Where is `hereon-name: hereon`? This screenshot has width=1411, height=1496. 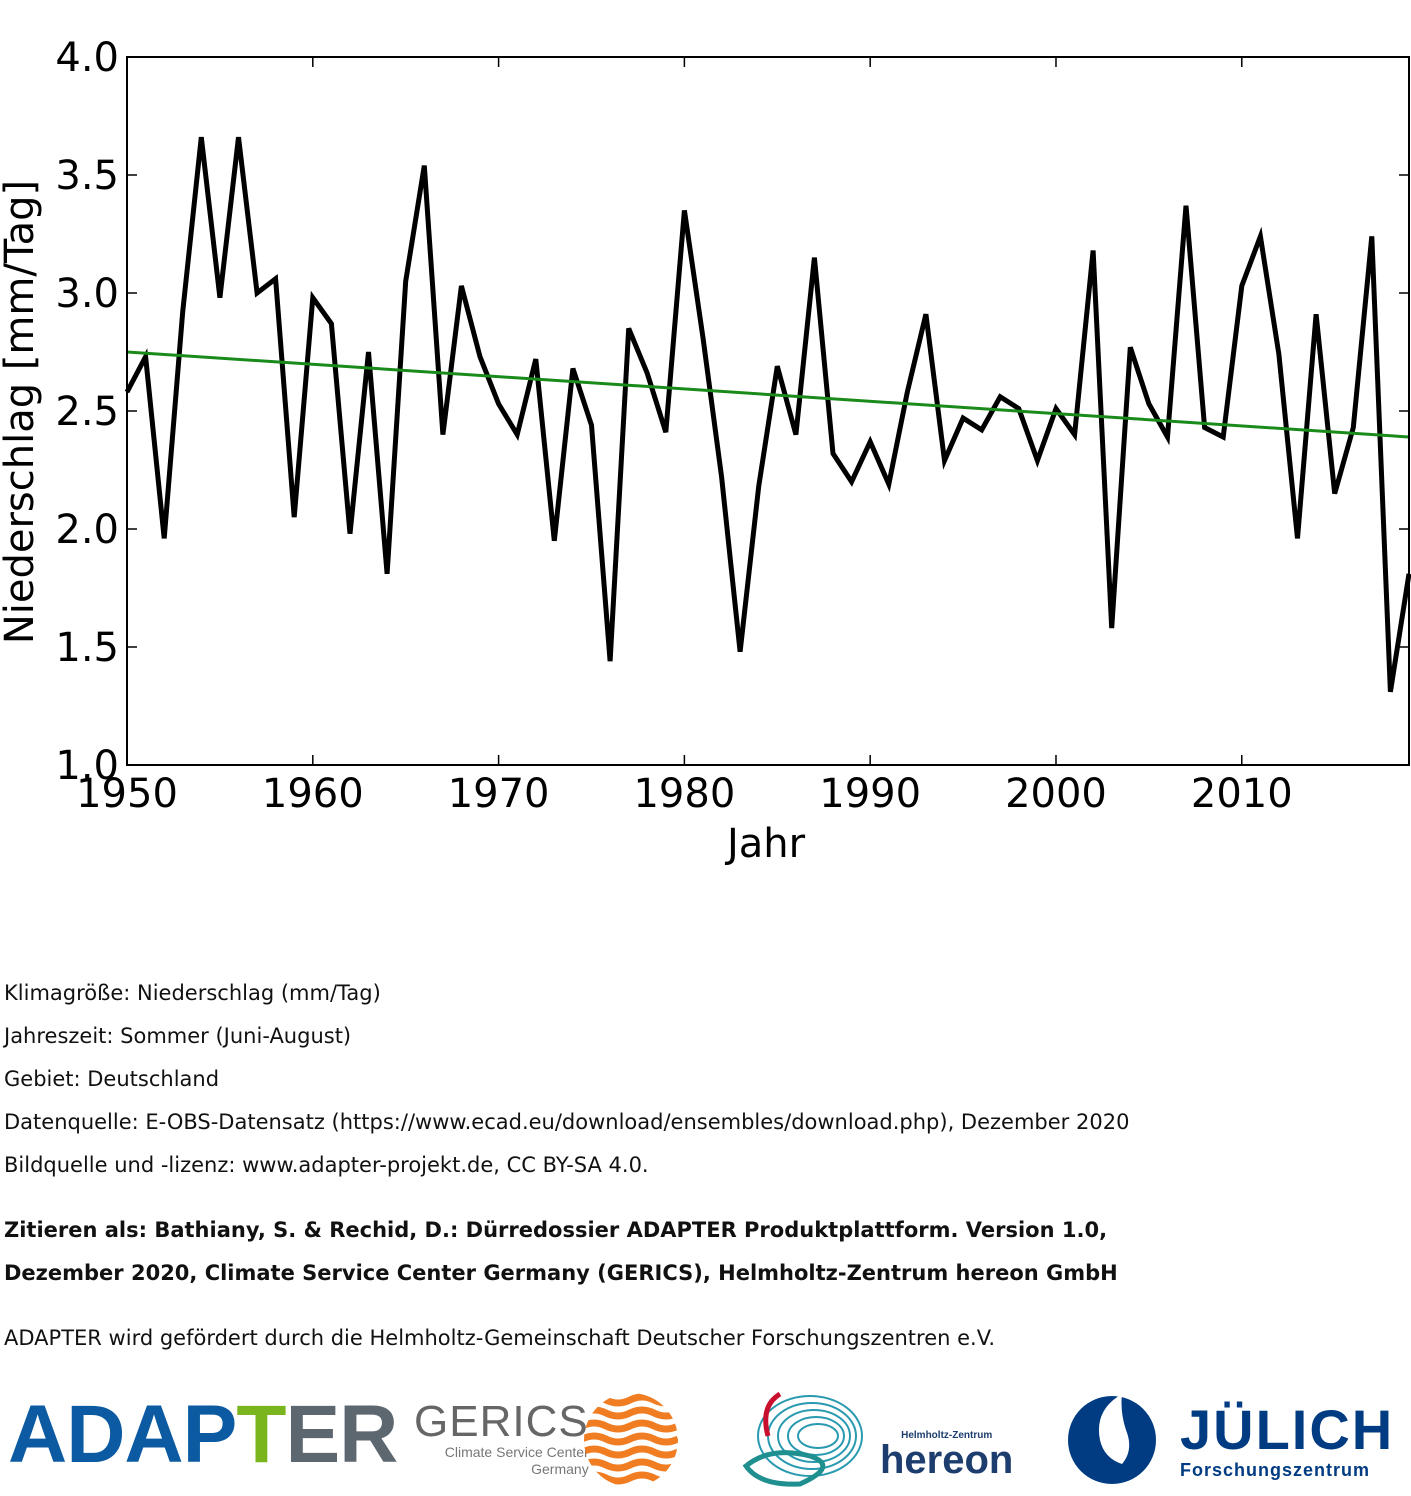
hereon-name: hereon is located at coordinates (947, 1460).